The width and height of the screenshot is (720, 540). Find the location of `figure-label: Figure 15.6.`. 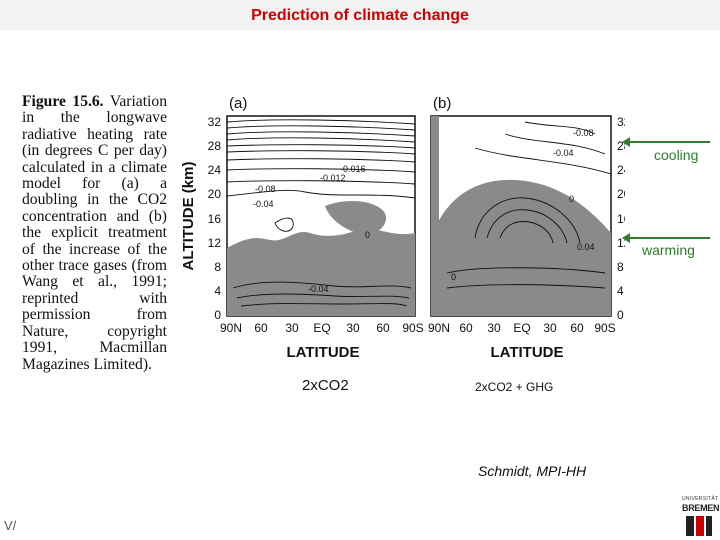

figure-label: Figure 15.6. is located at coordinates (63, 101).